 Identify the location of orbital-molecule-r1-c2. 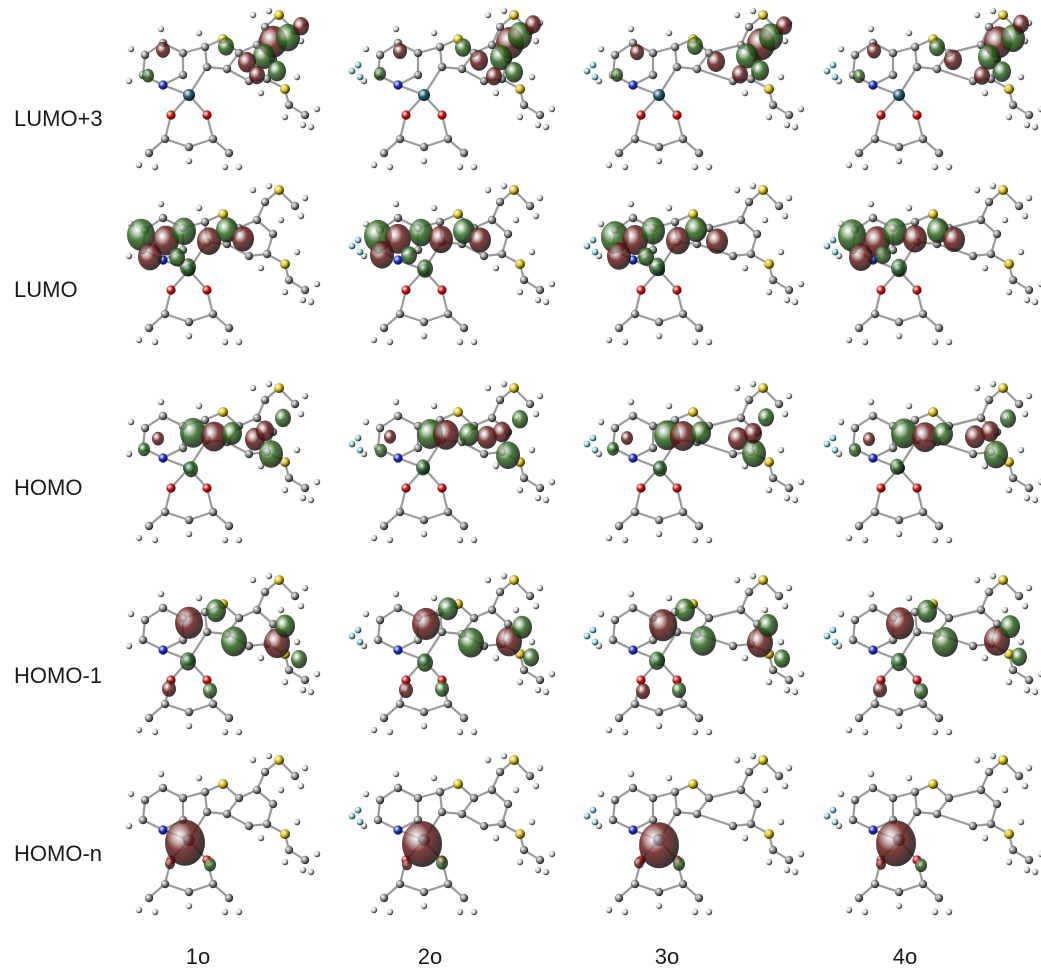
(452, 89).